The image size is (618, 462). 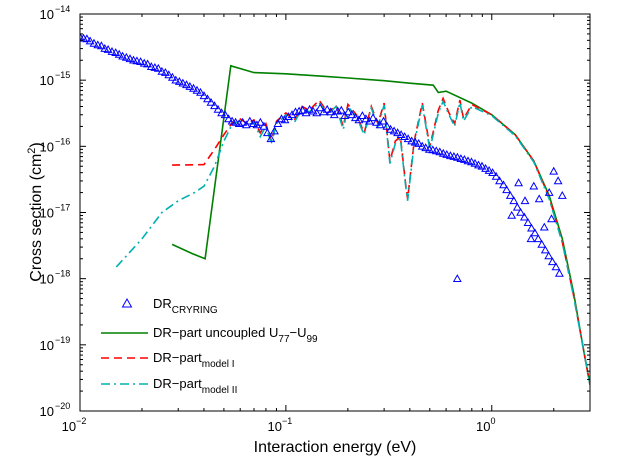 I want to click on legend-label-model-i-main: DR−part, so click(x=177, y=357).